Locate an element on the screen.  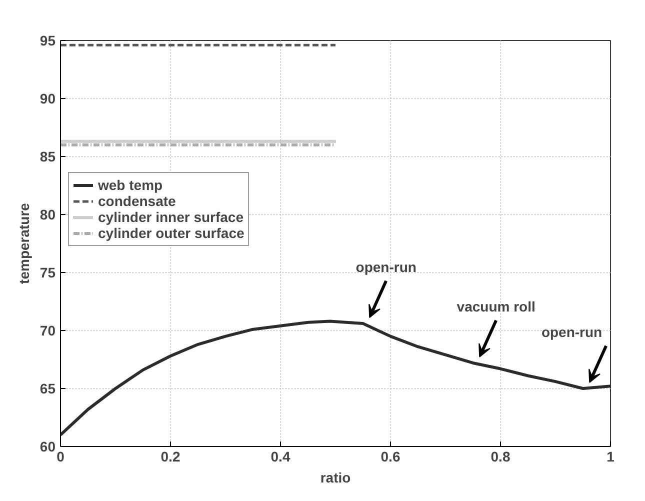
x-axis-title: ratio is located at coordinates (335, 478).